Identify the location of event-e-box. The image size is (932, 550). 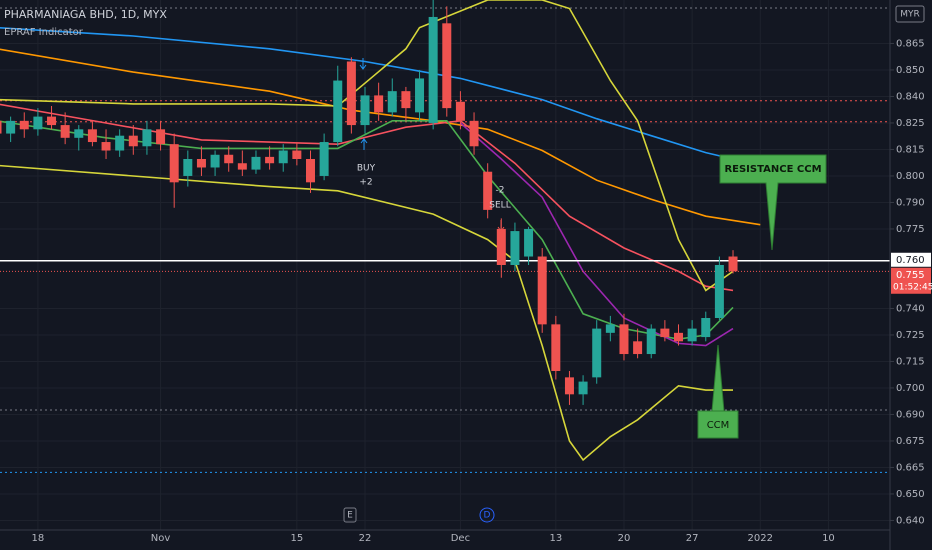
(350, 515).